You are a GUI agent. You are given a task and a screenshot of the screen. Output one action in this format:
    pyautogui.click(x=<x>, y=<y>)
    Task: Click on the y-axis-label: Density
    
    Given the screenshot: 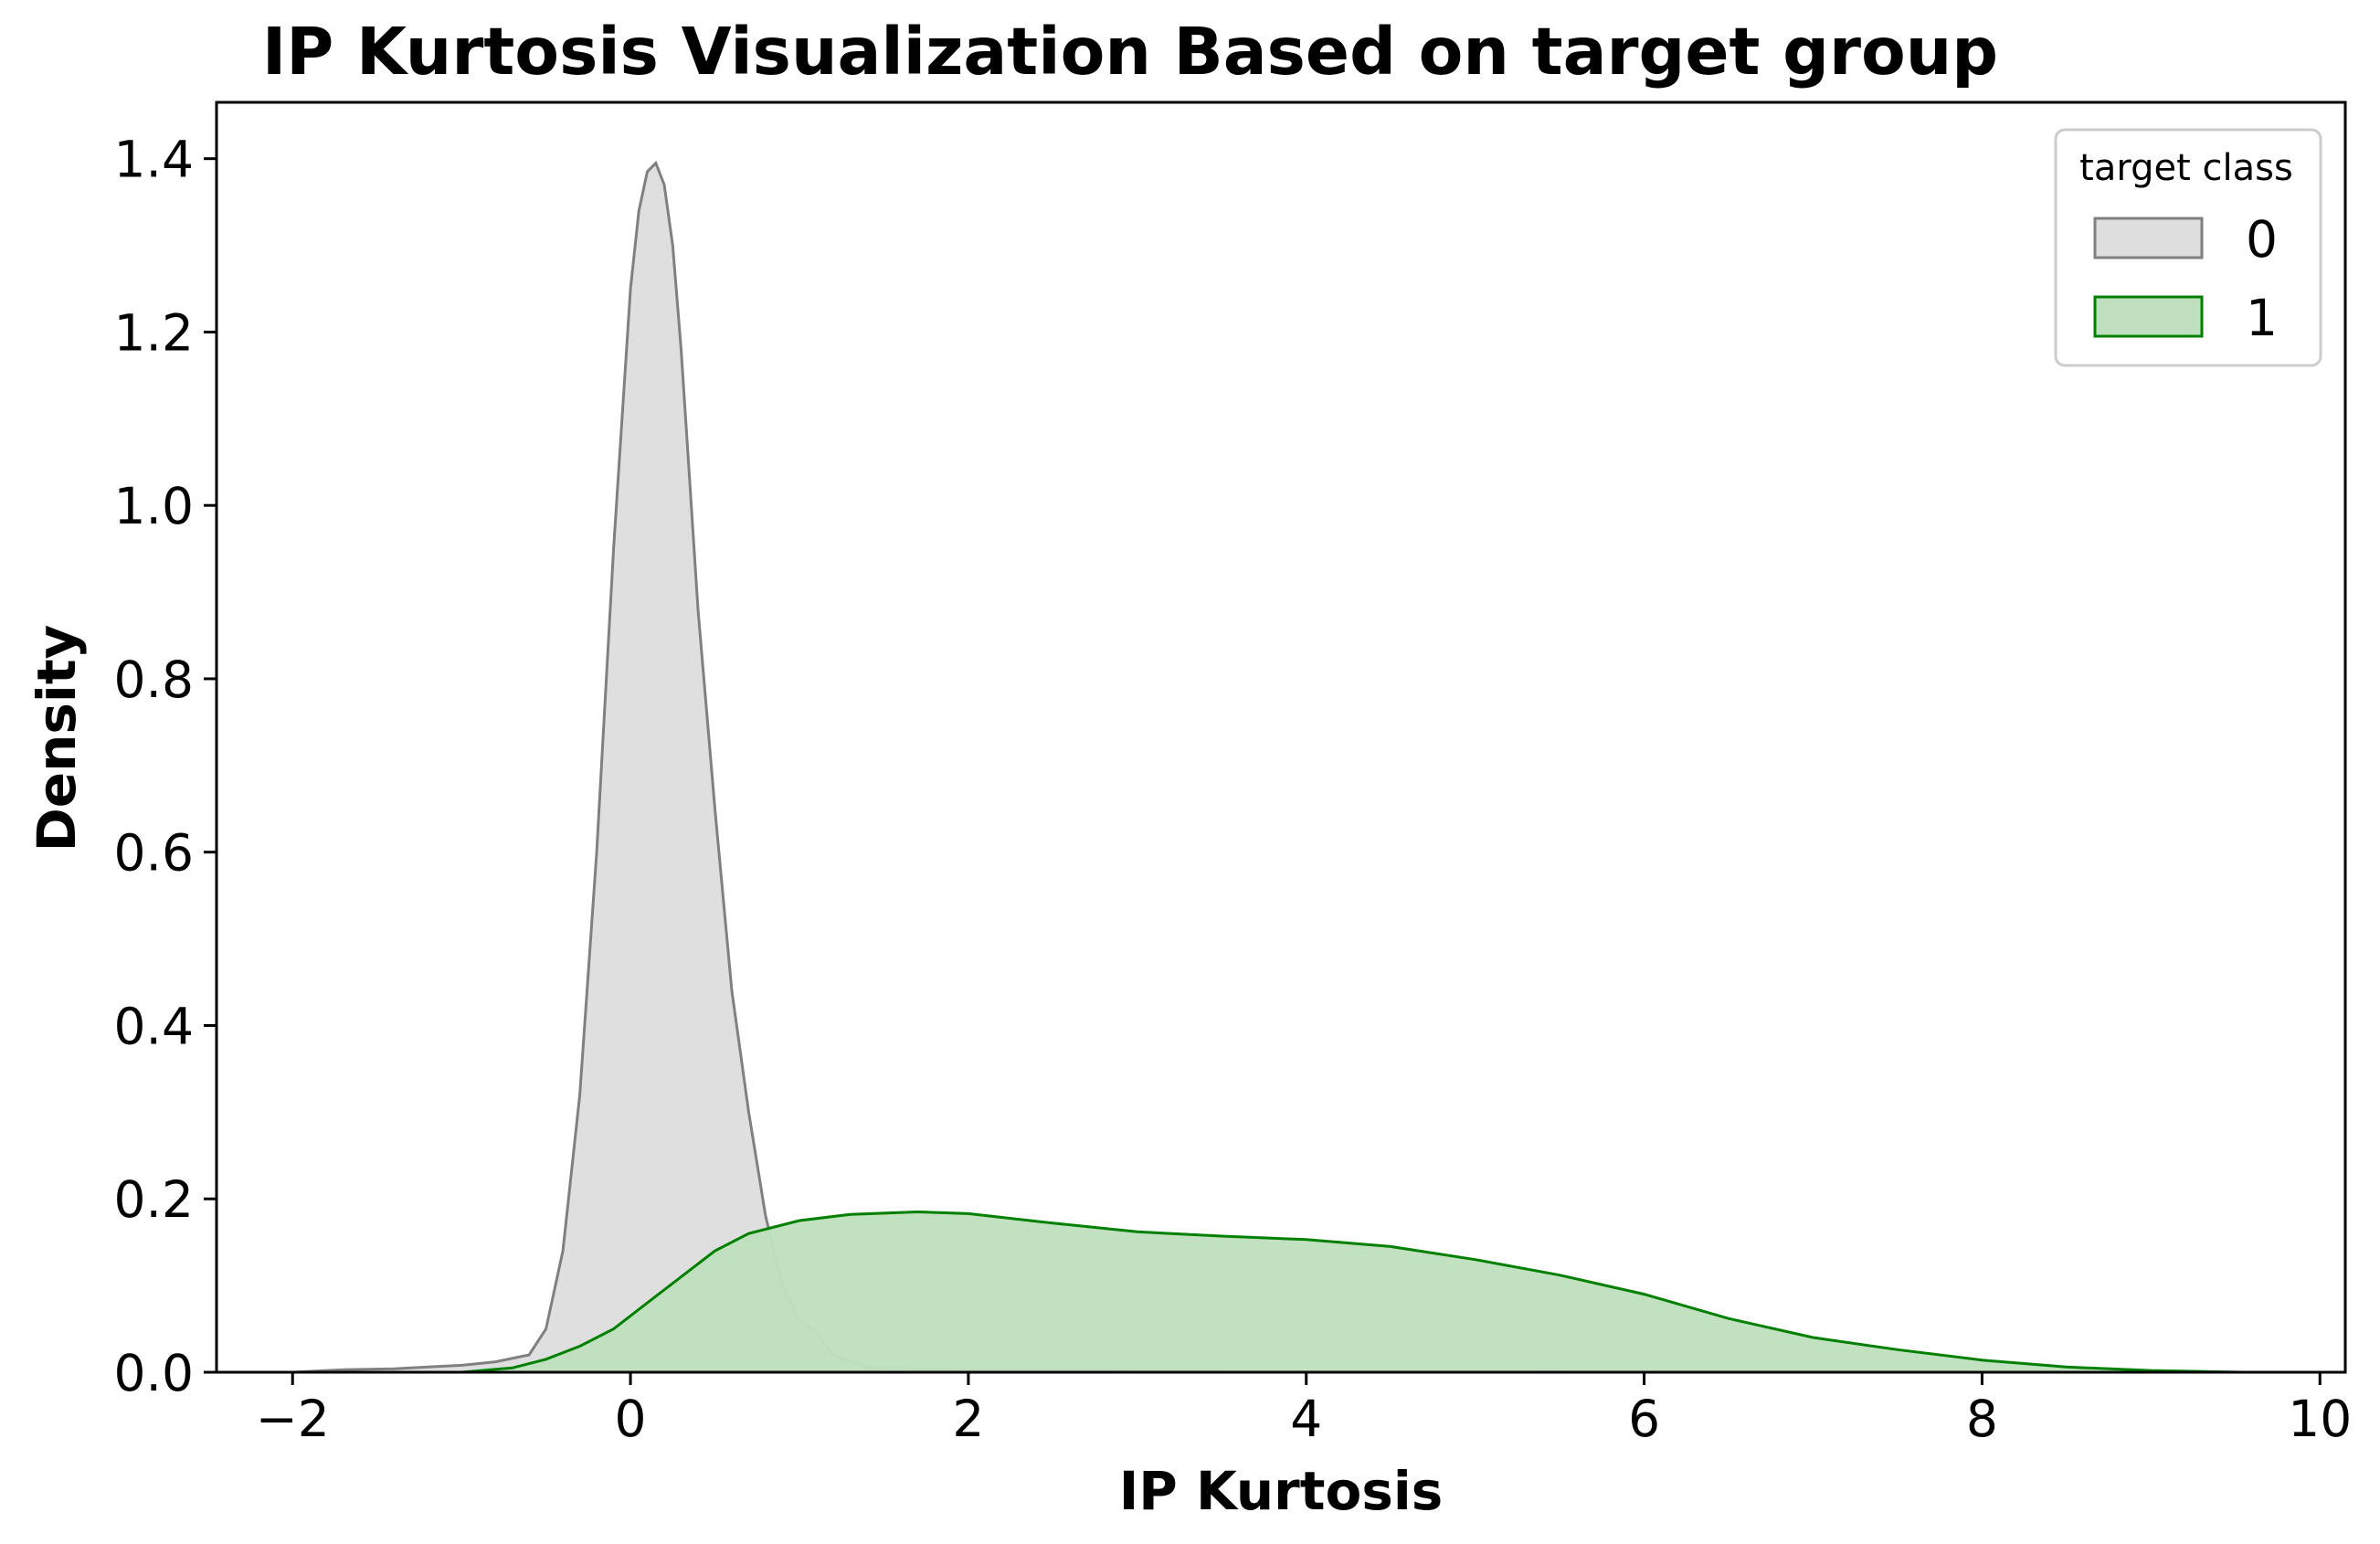 What is the action you would take?
    pyautogui.click(x=57, y=738)
    